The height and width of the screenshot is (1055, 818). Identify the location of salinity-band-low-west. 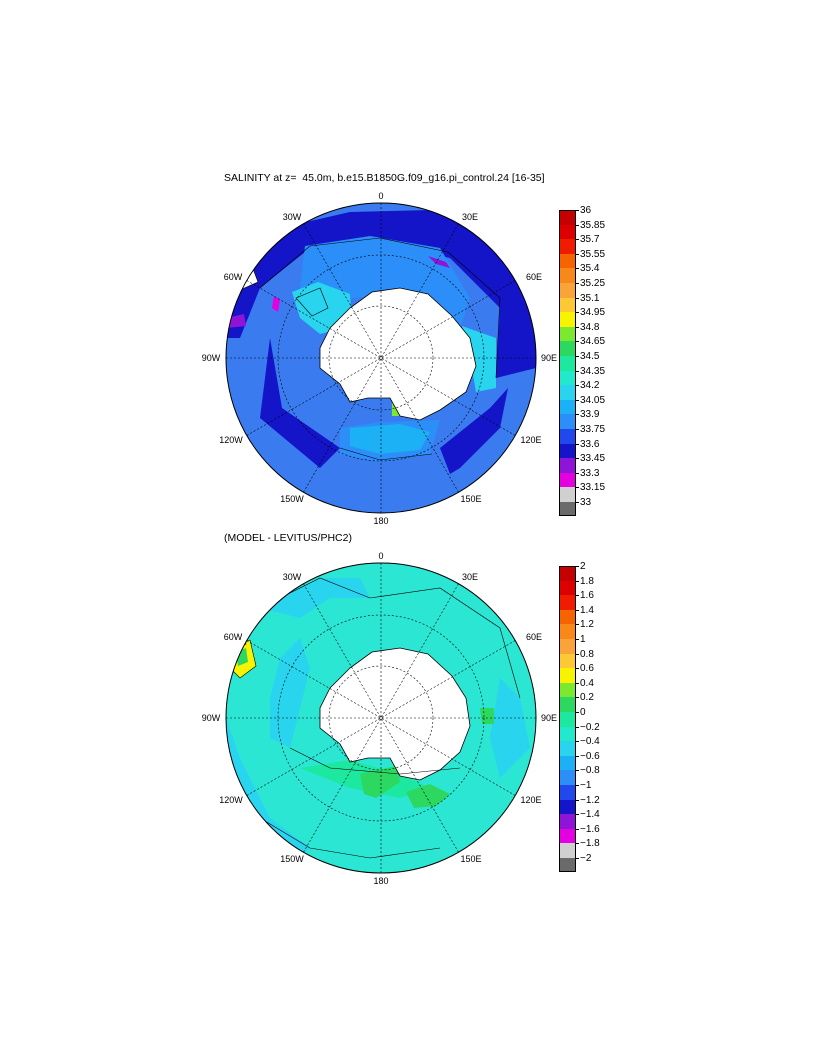
(300, 403).